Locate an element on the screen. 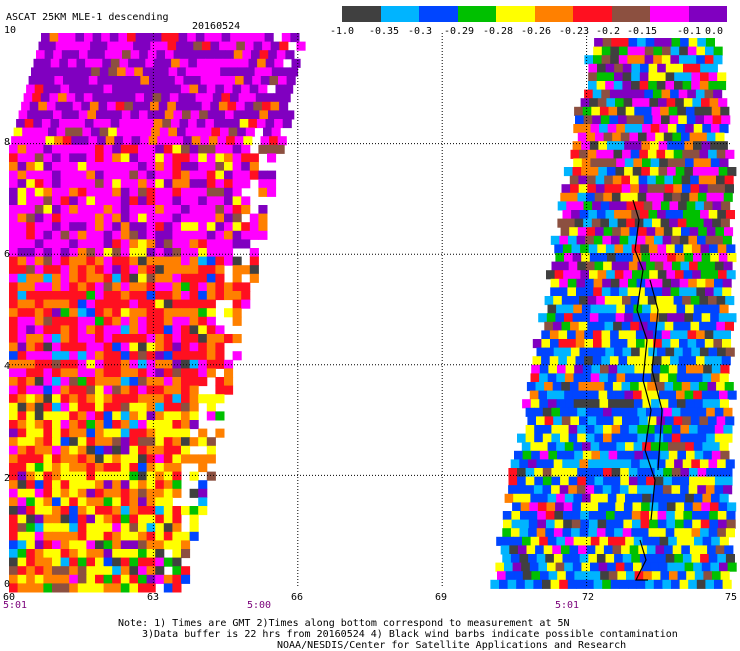 The height and width of the screenshot is (651, 740). y-tick-label: 2 is located at coordinates (7, 478).